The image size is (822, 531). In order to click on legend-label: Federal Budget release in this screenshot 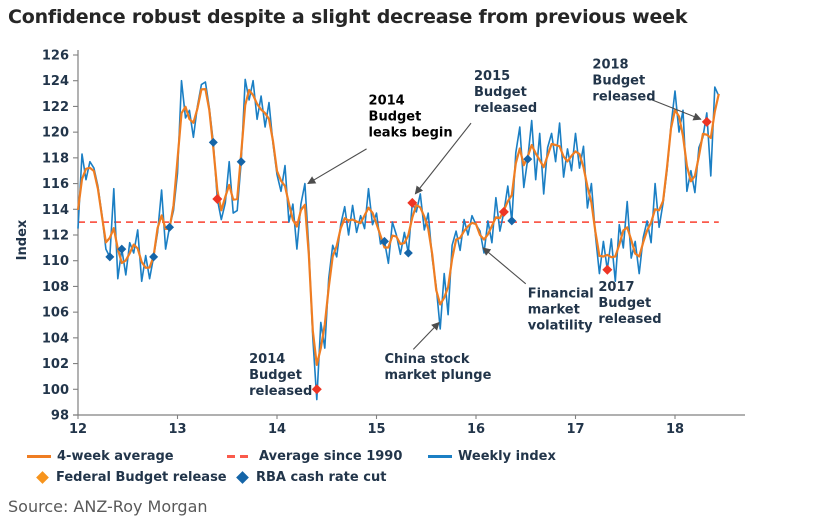, I will do `click(141, 477)`.